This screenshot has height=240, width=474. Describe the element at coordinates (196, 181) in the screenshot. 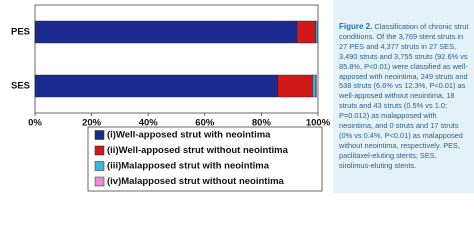

I see `legend-label: (iv)Malapposed strut without neointima` at that location.